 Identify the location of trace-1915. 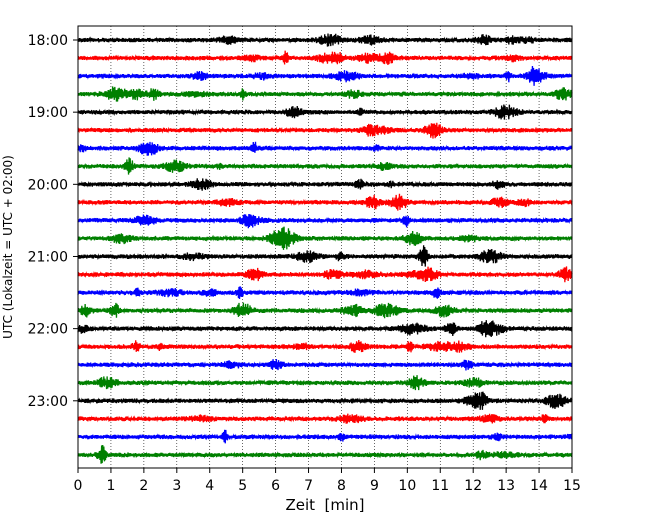
(325, 130).